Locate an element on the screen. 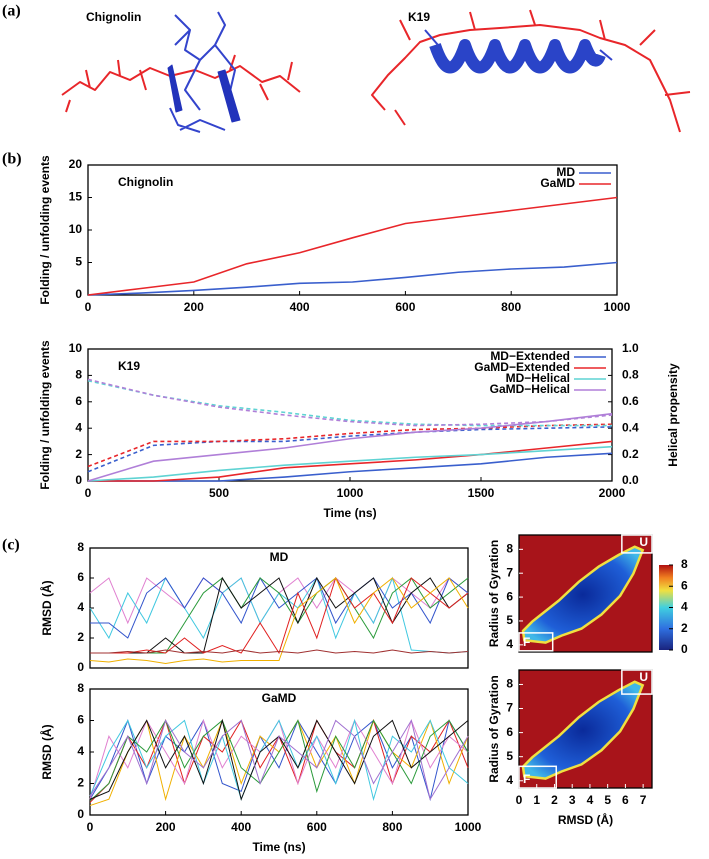  x-tick-label: 7 is located at coordinates (643, 800).